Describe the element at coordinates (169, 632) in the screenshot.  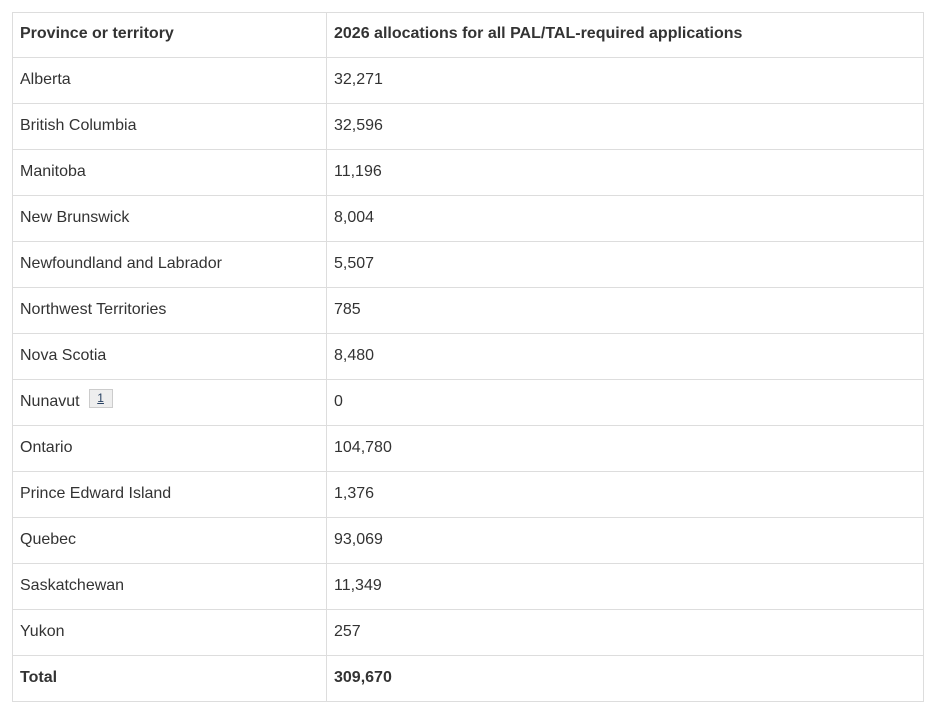
I see `province-cell: Yukon` at that location.